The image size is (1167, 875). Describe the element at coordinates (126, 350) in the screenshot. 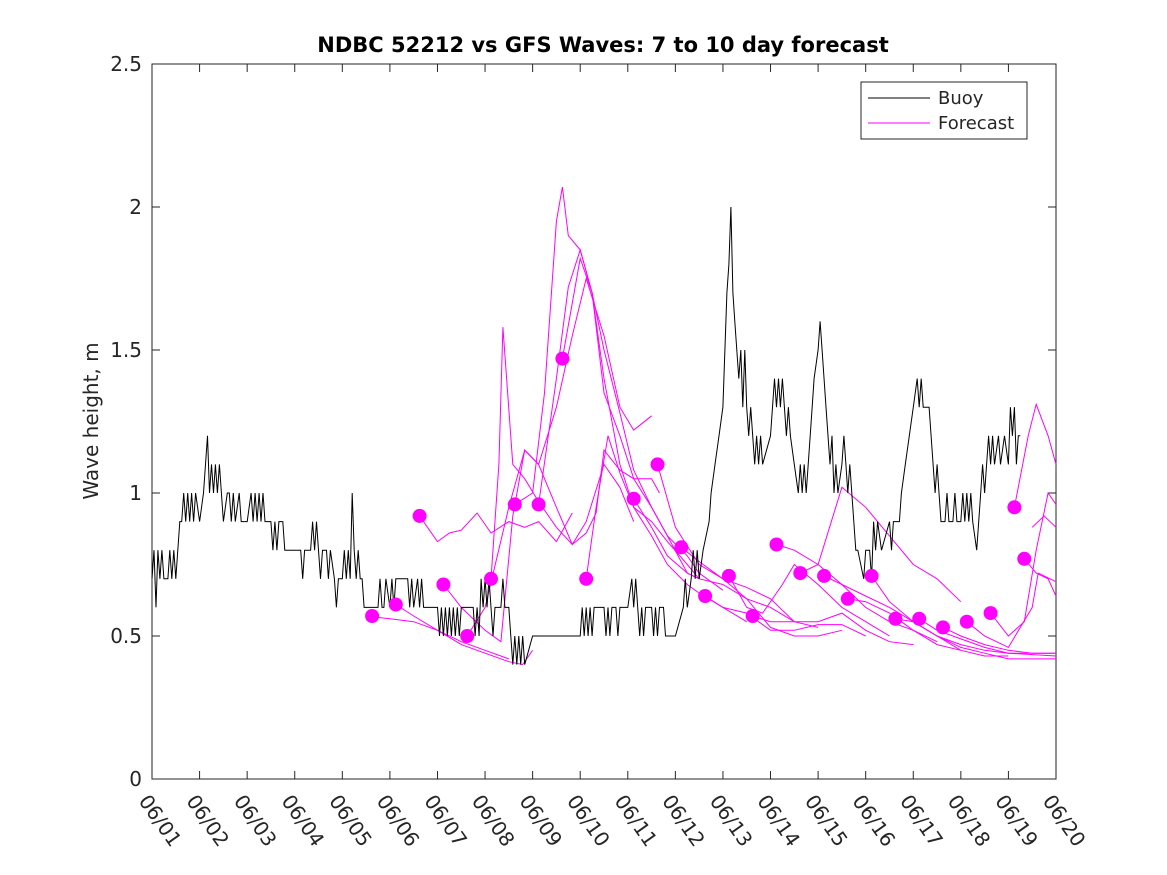

I see `y-tick-label: 1.5` at that location.